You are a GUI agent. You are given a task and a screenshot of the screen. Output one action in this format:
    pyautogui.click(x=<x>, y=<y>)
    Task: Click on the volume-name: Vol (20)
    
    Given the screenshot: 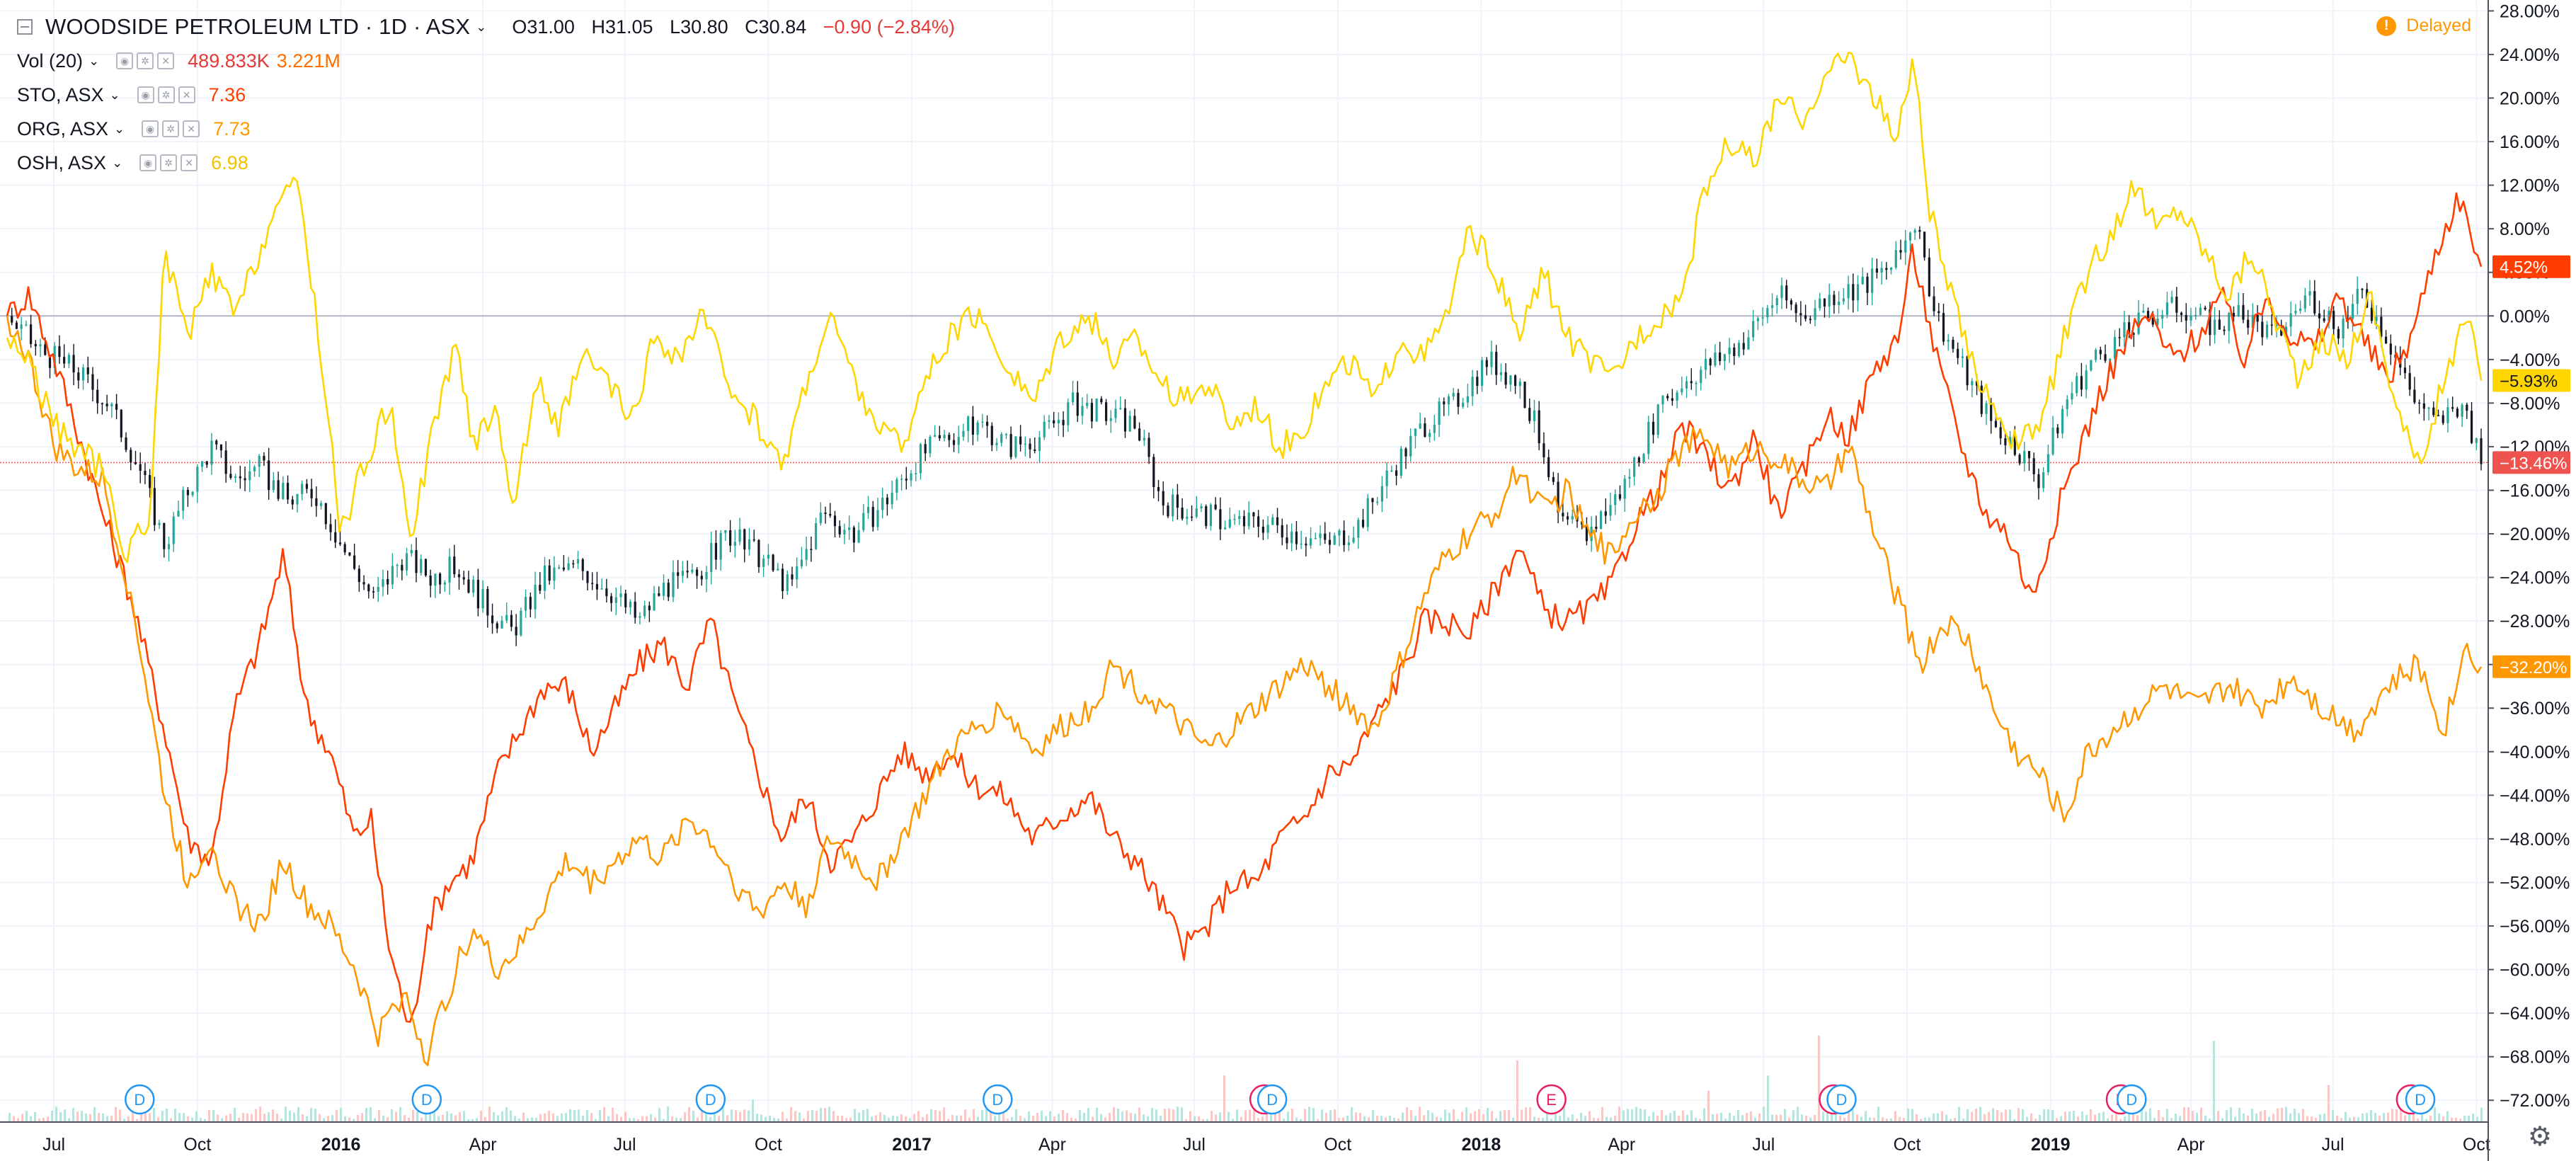 What is the action you would take?
    pyautogui.click(x=50, y=61)
    